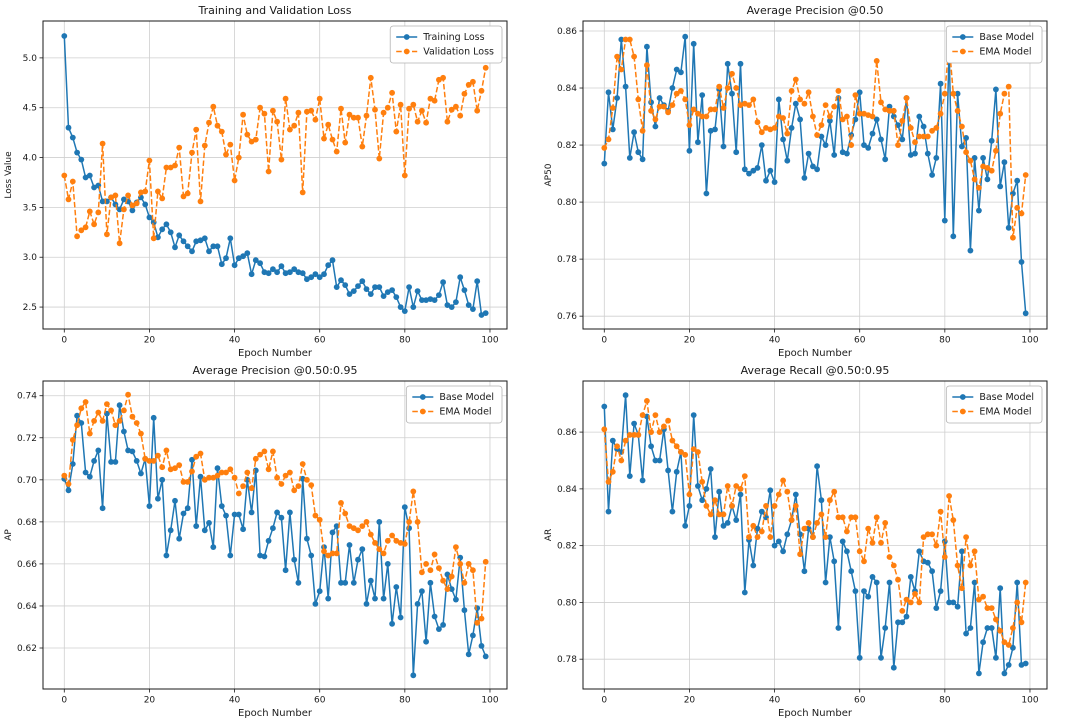  I want to click on legend-entry: Training Loss, so click(440, 37).